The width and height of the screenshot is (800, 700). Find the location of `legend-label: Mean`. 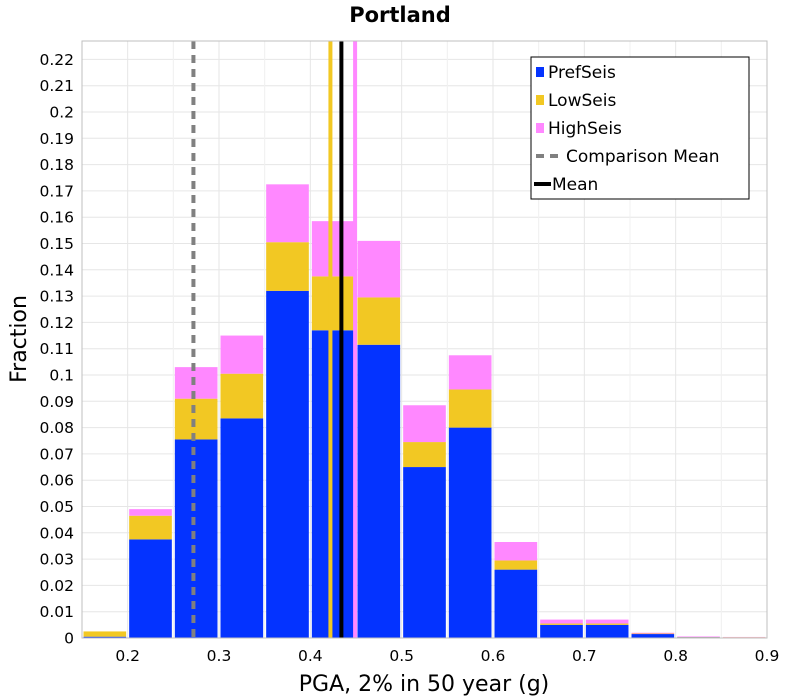

legend-label: Mean is located at coordinates (575, 185).